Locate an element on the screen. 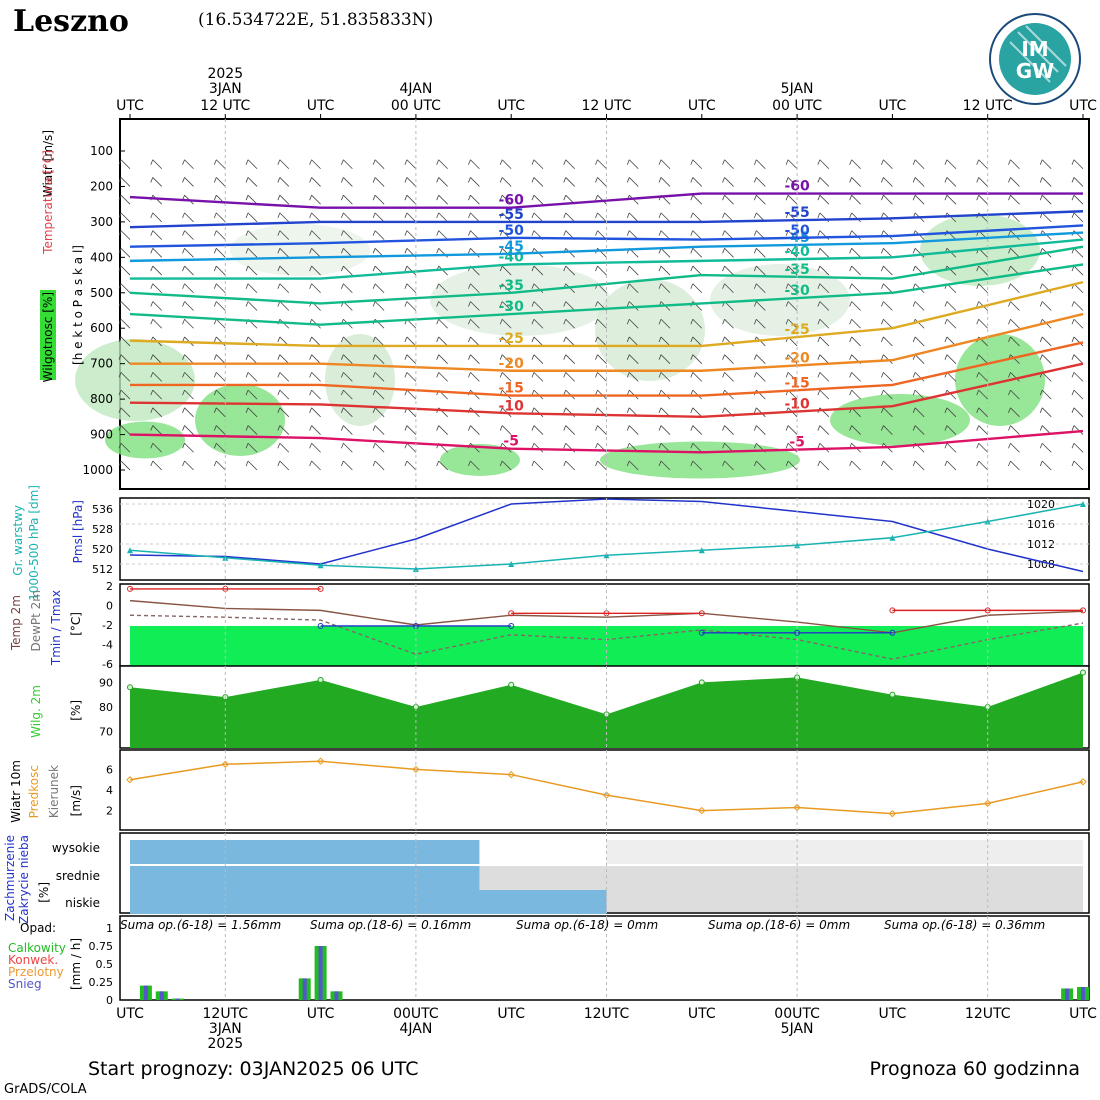  isotherm-label: -15 is located at coordinates (511, 389).